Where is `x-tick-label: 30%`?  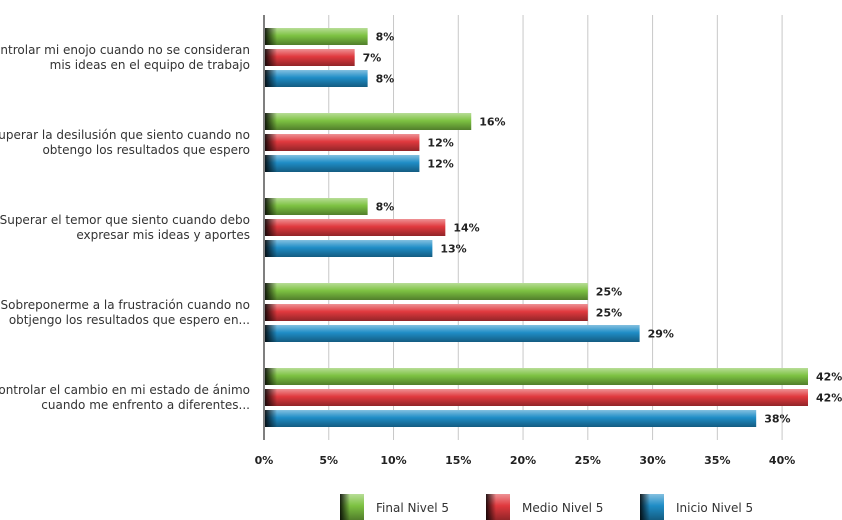 x-tick-label: 30% is located at coordinates (652, 460).